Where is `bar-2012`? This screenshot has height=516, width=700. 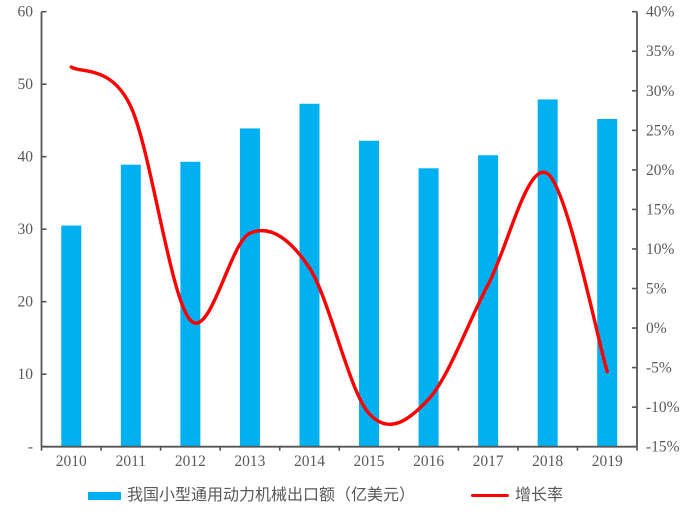 bar-2012 is located at coordinates (190, 304).